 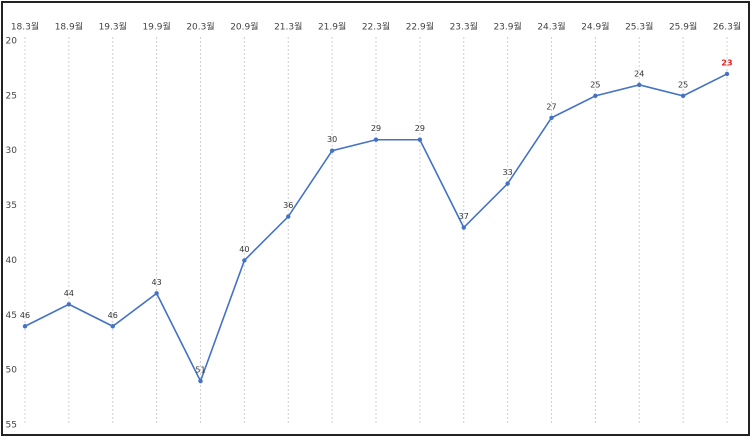 What do you see at coordinates (244, 249) in the screenshot?
I see `value-label: 40` at bounding box center [244, 249].